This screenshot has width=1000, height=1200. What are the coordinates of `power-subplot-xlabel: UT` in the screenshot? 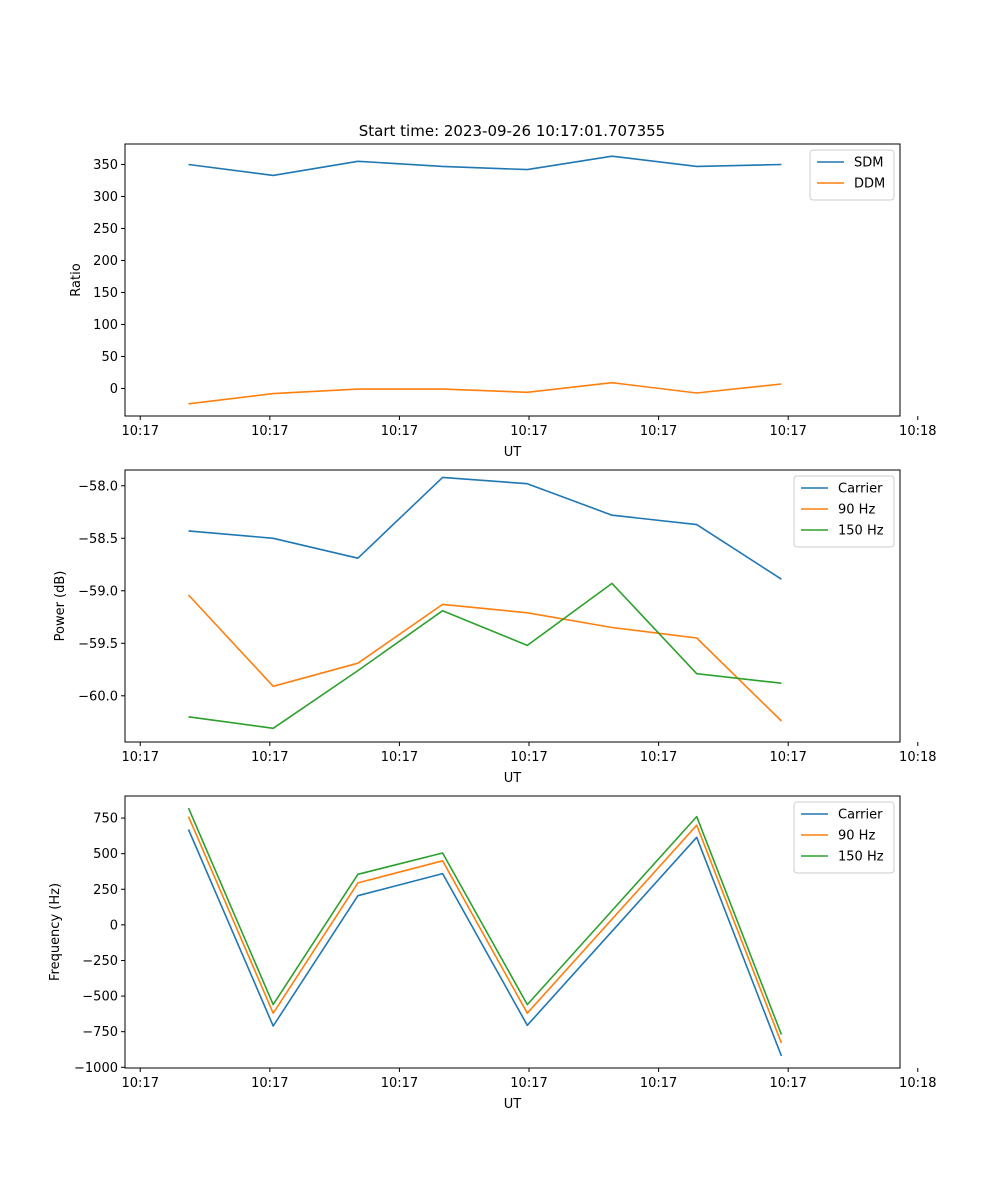 It's located at (513, 778).